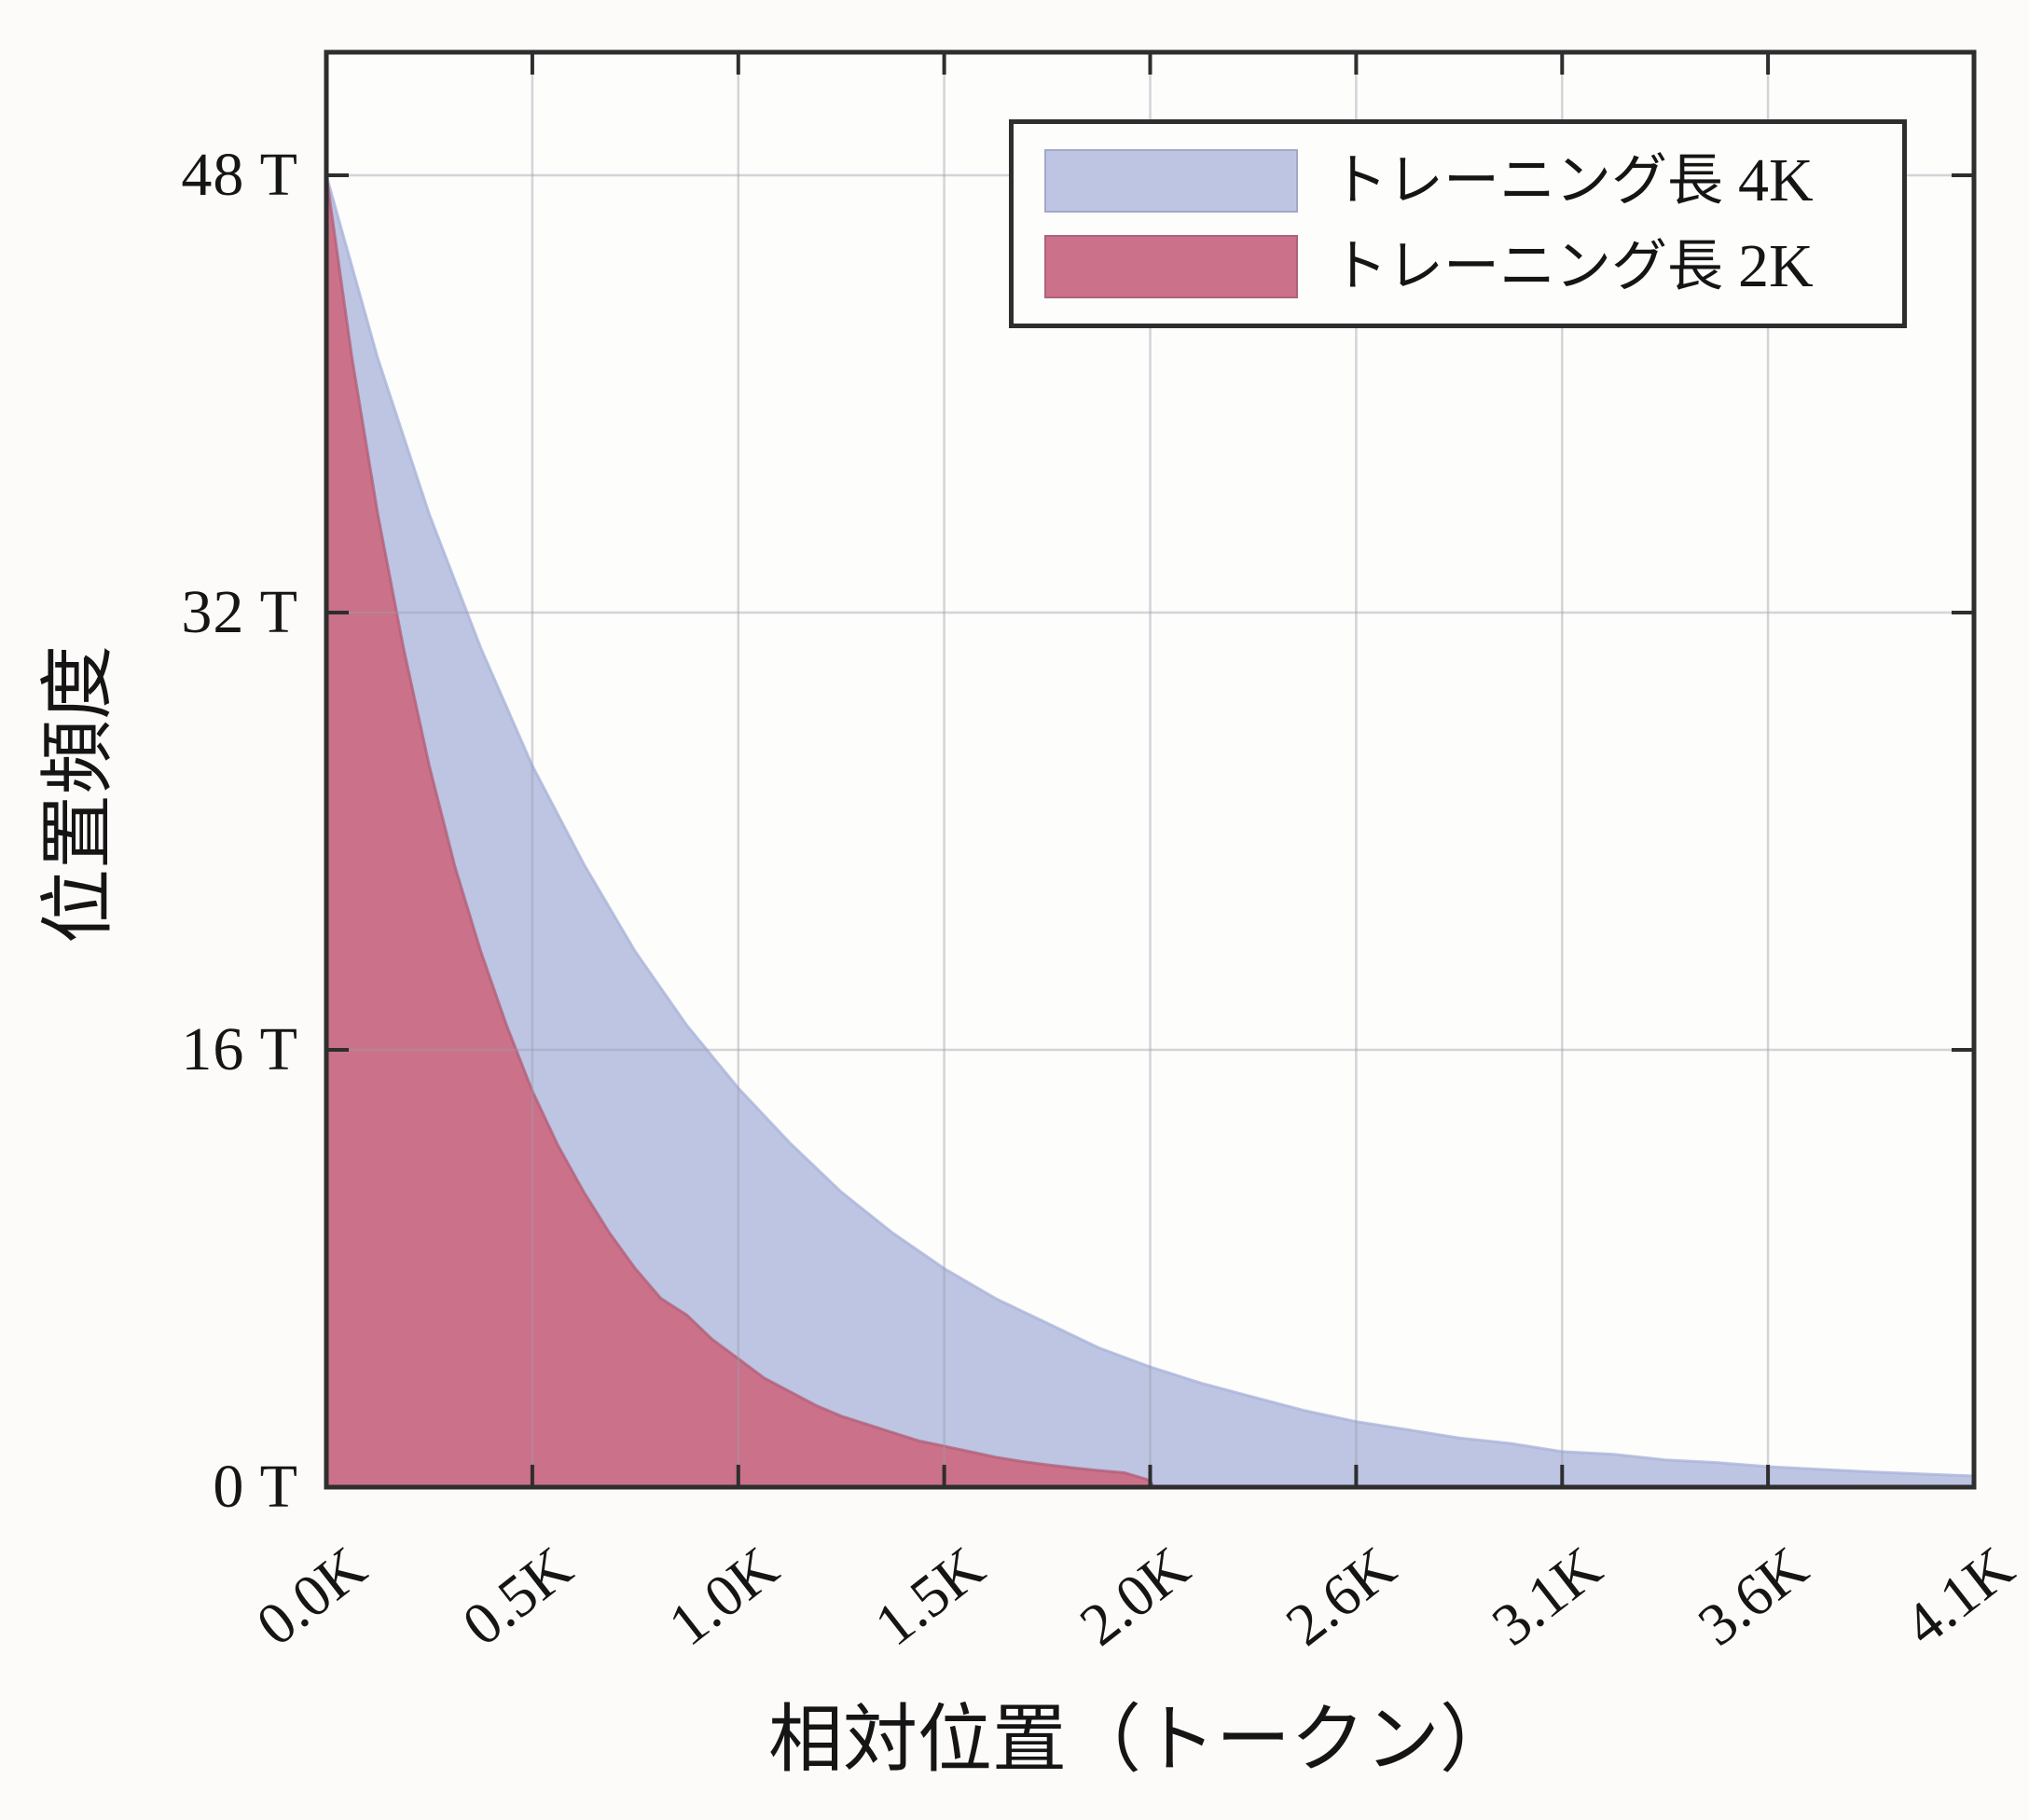 Image resolution: width=2029 pixels, height=1820 pixels. I want to click on legend-label-2k: トレーニング長, so click(1527, 266).